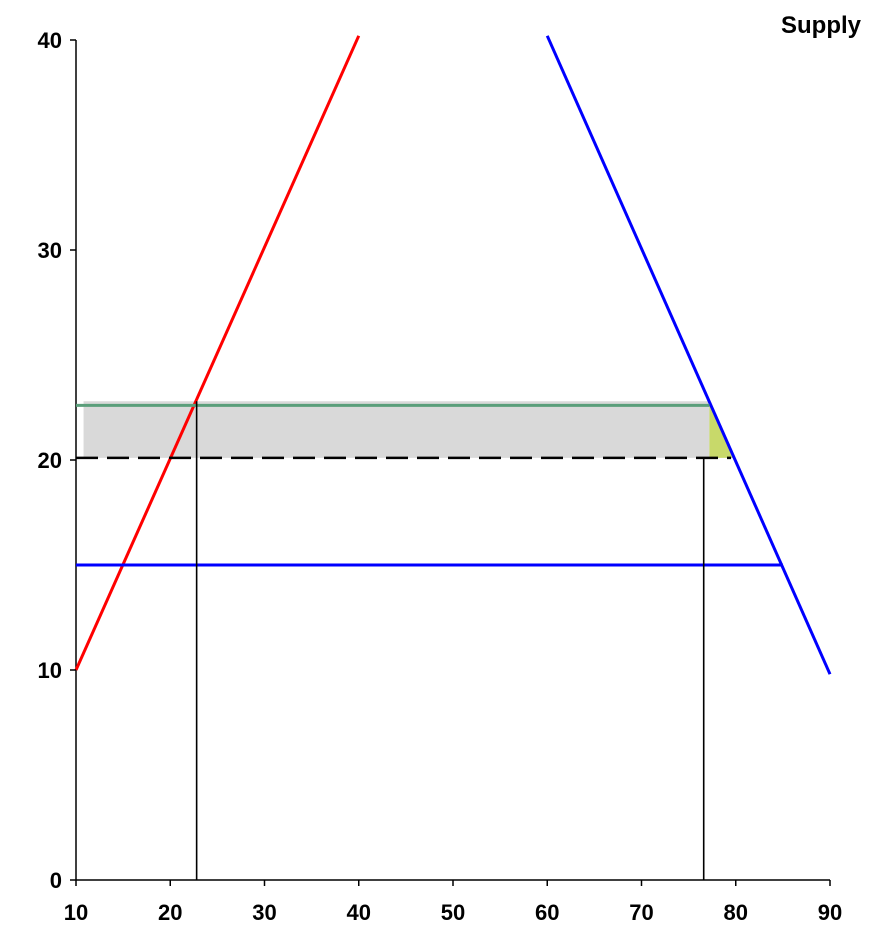  I want to click on x-axis-ticks: 10 20 30 40 50 60 70 80 90, so click(453, 902).